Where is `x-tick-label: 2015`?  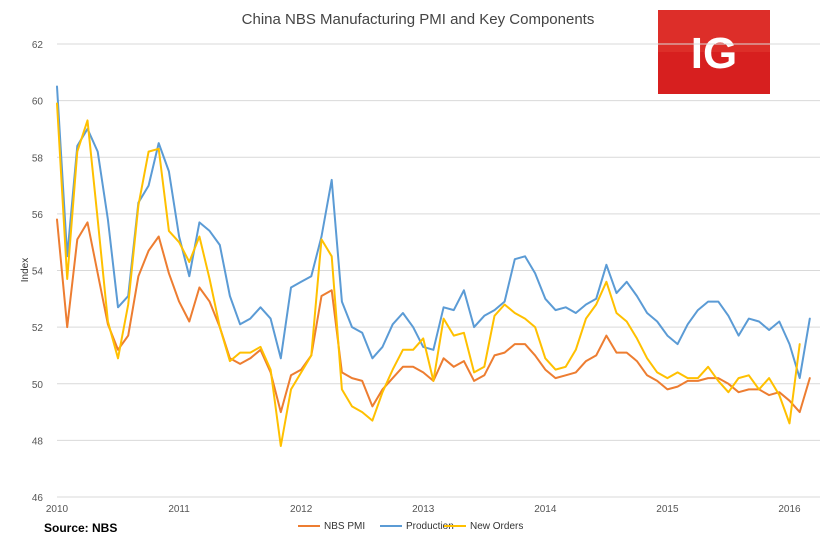
x-tick-label: 2015 is located at coordinates (667, 509).